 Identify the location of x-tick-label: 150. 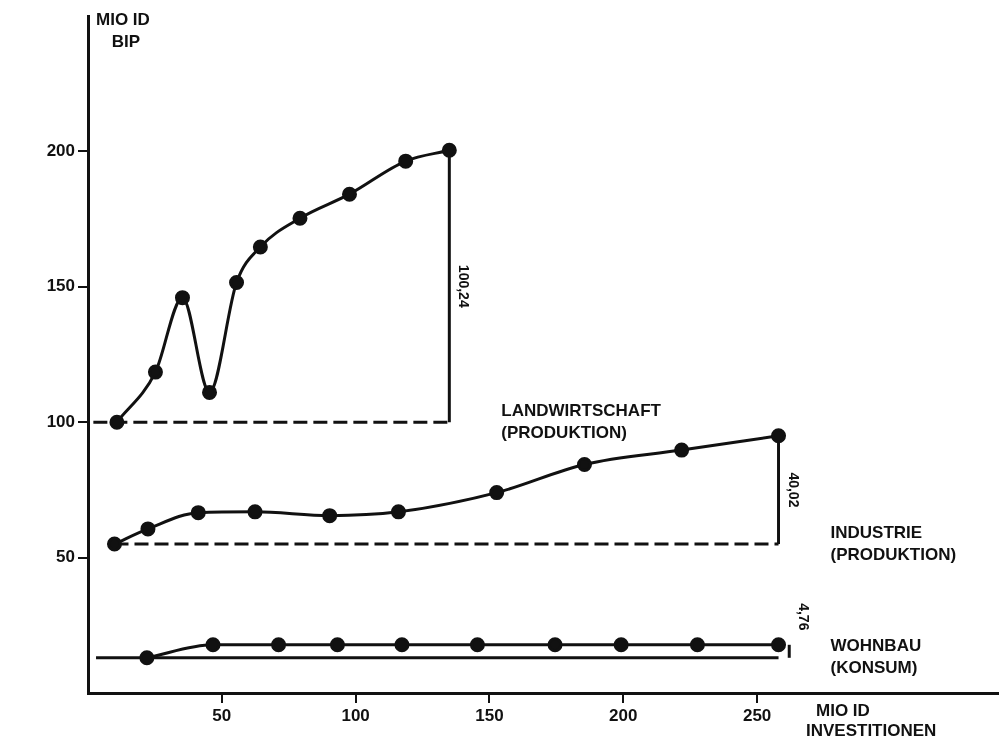
(489, 715).